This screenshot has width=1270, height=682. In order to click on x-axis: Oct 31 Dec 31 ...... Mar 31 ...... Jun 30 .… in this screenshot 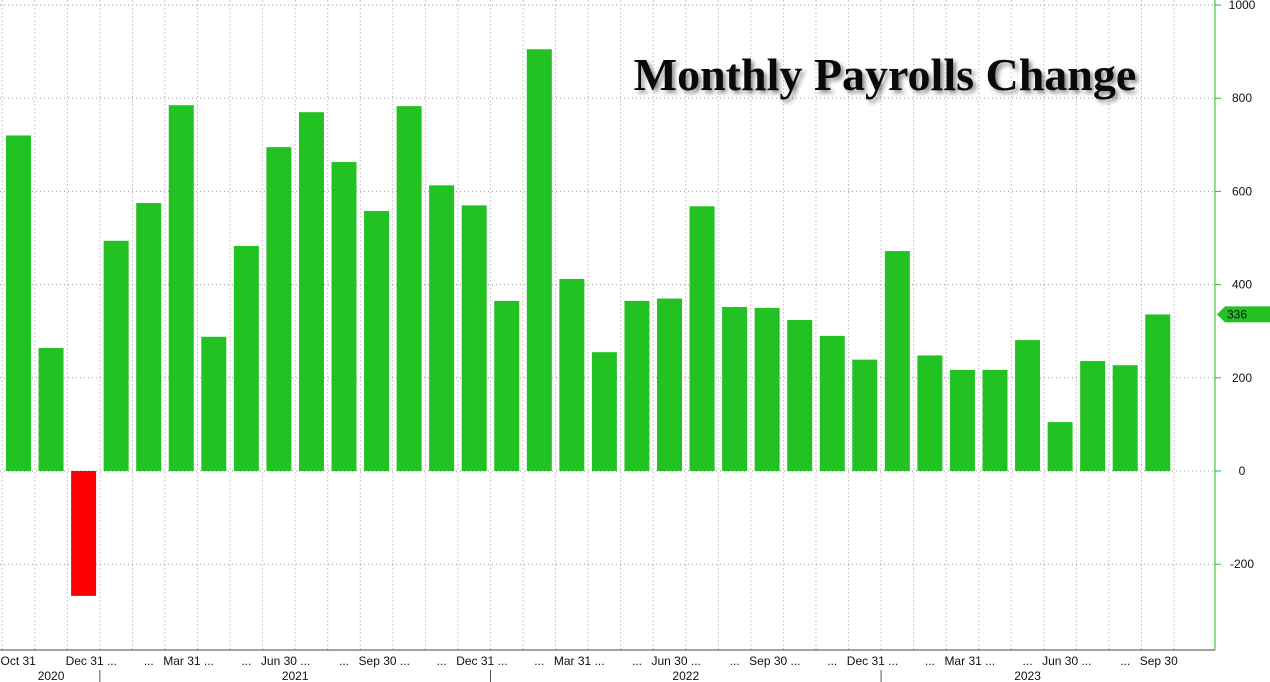, I will do `click(607, 665)`.